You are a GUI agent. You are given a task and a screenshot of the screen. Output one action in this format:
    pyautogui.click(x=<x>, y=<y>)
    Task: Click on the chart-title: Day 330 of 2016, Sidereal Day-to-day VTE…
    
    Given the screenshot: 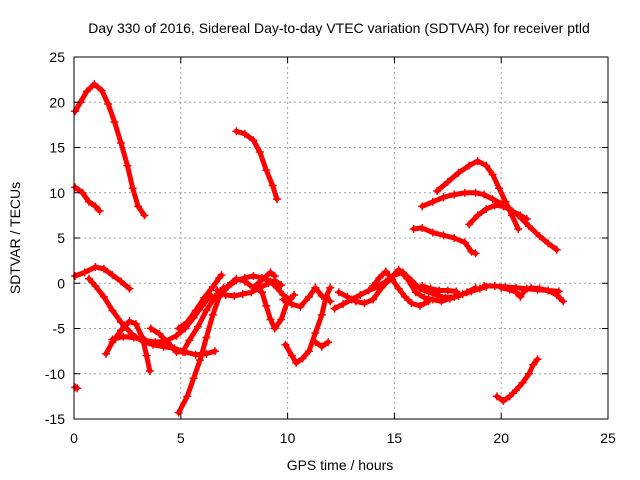 What is the action you would take?
    pyautogui.click(x=339, y=28)
    